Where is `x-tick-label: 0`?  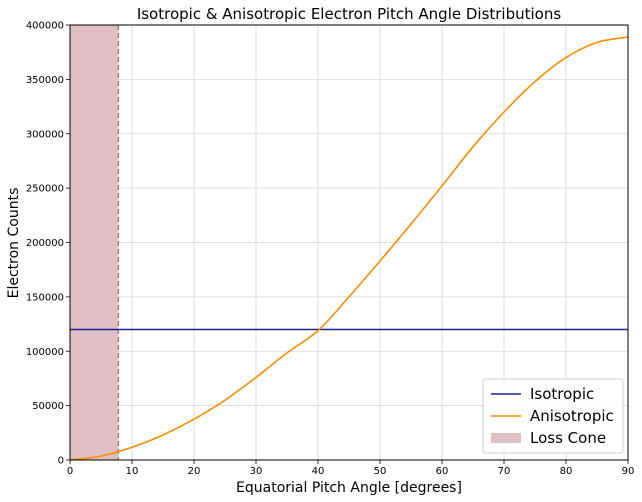
x-tick-label: 0 is located at coordinates (70, 471).